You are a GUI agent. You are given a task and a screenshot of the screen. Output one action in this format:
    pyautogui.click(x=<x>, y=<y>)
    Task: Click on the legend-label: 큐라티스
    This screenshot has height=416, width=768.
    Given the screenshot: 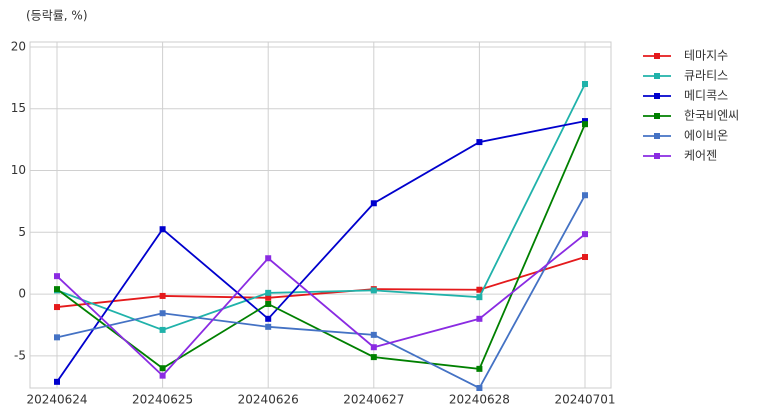 What is the action you would take?
    pyautogui.click(x=706, y=76)
    